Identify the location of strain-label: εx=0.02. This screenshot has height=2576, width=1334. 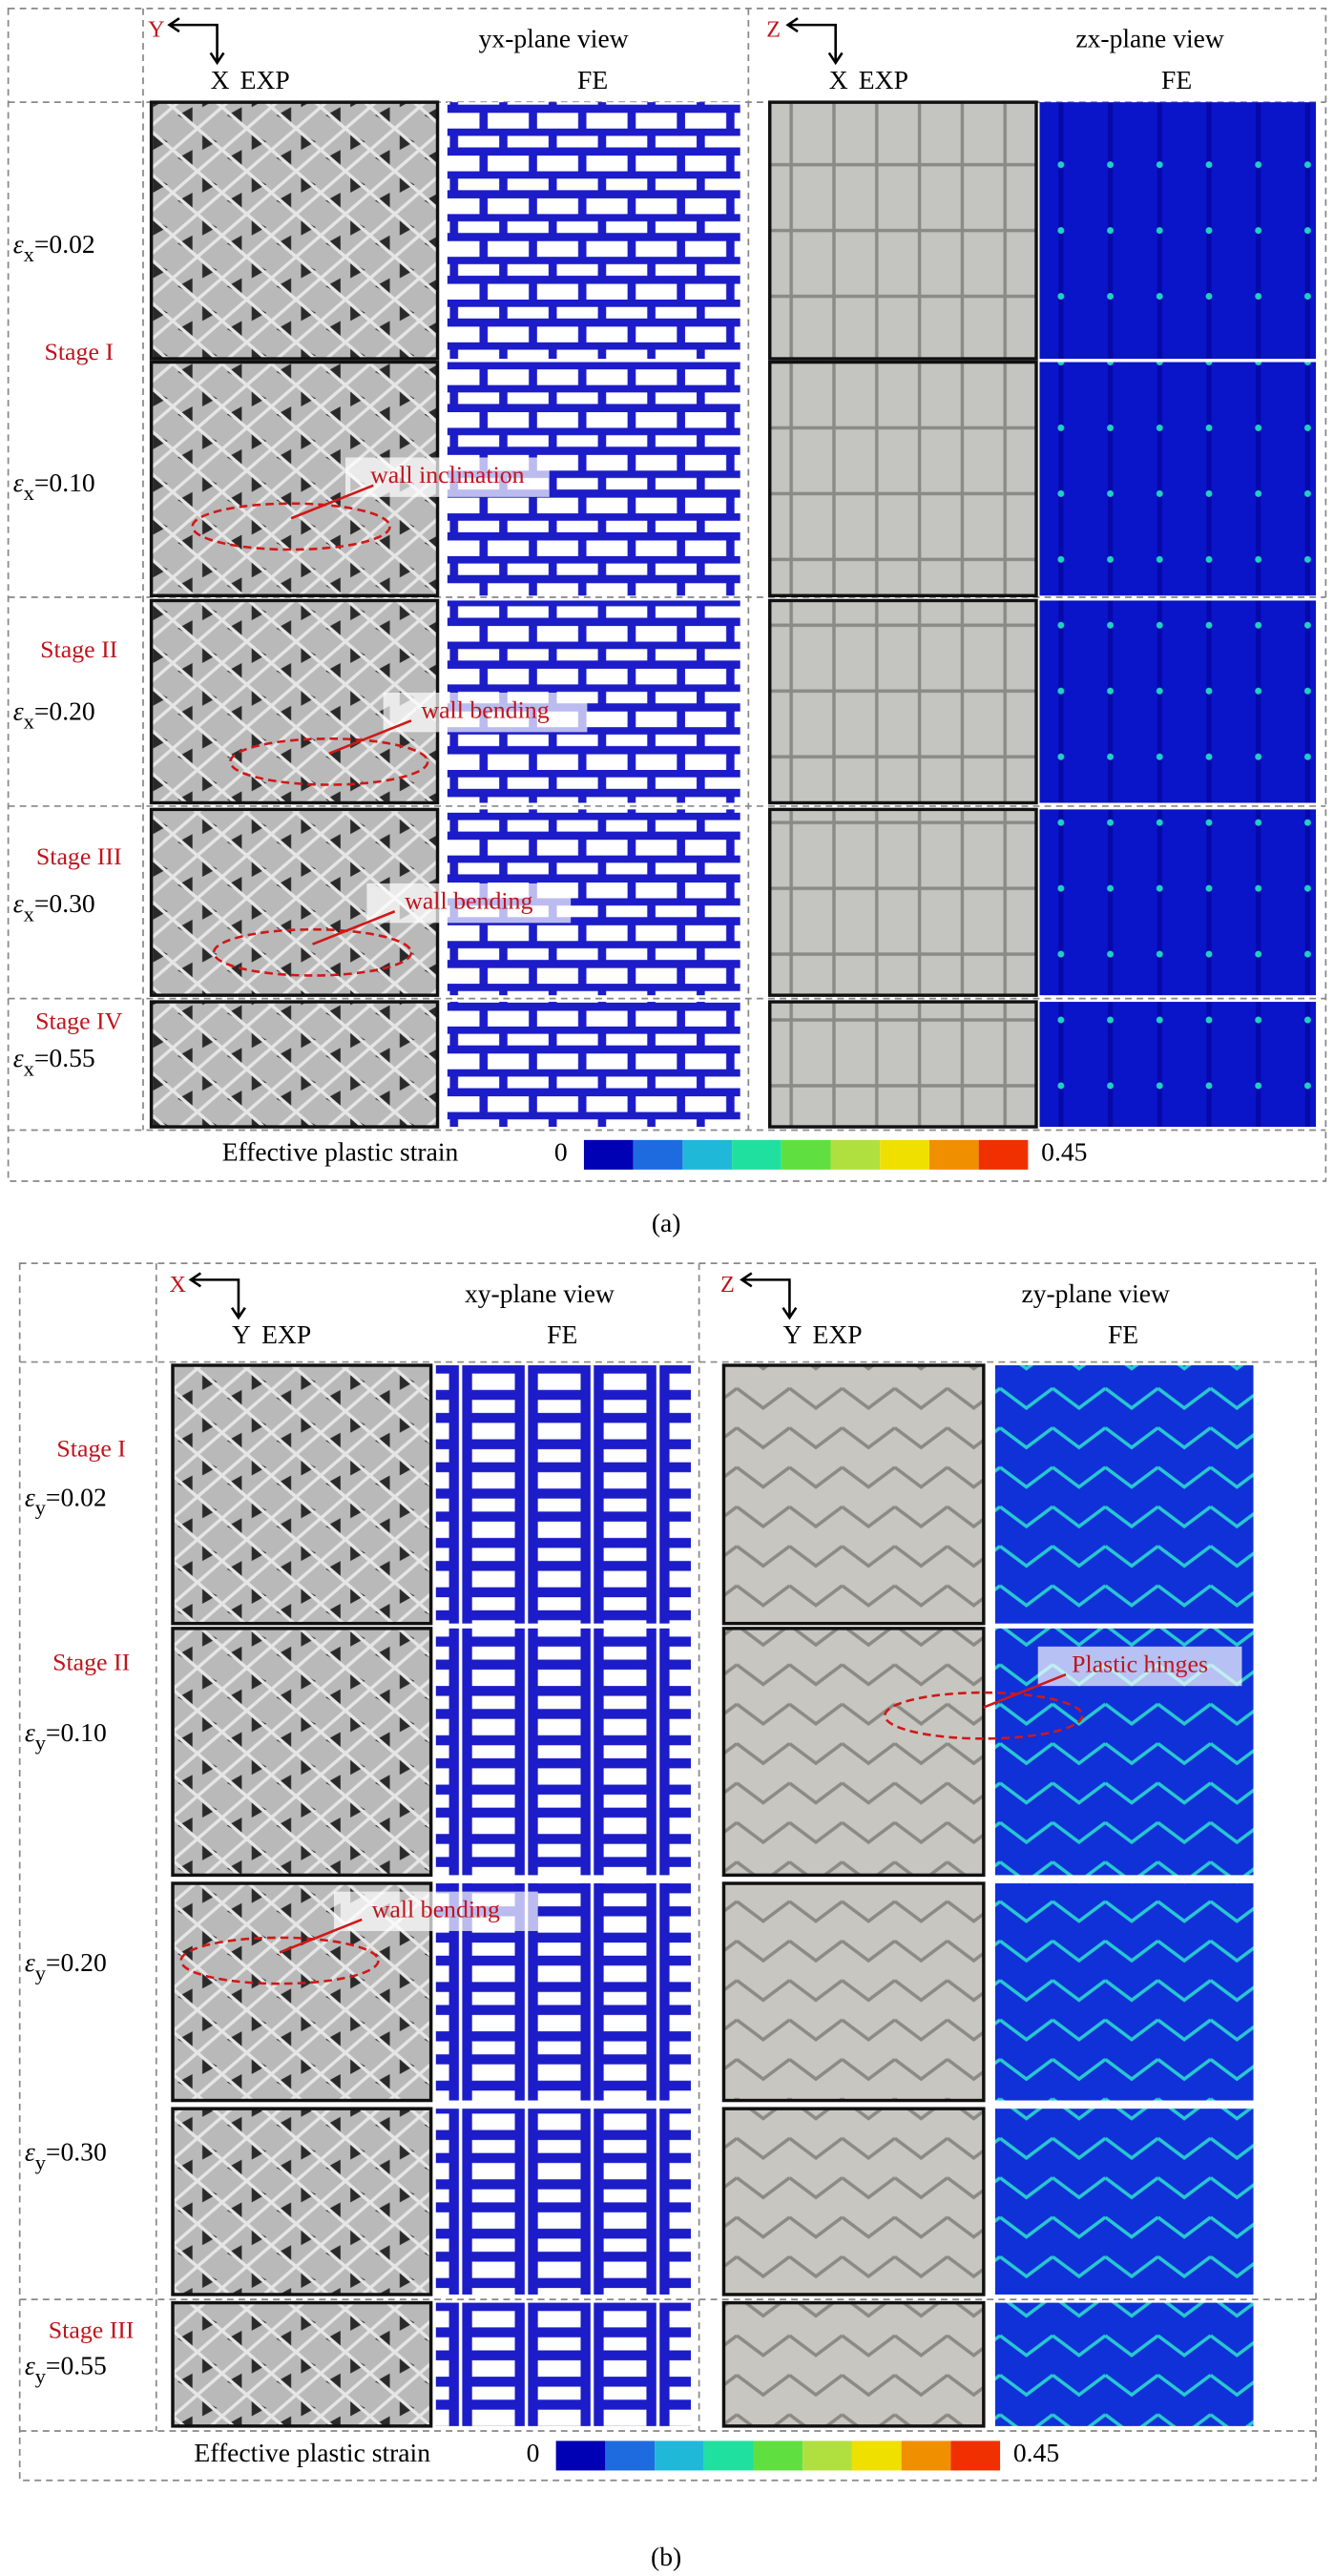
(54, 247).